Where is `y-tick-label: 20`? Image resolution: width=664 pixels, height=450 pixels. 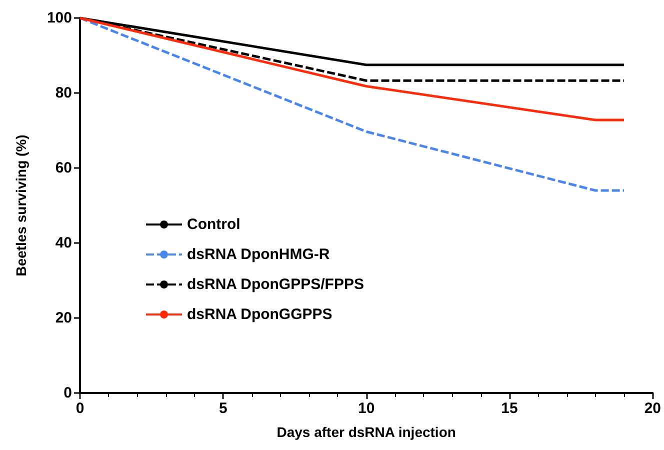
y-tick-label: 20 is located at coordinates (63, 318).